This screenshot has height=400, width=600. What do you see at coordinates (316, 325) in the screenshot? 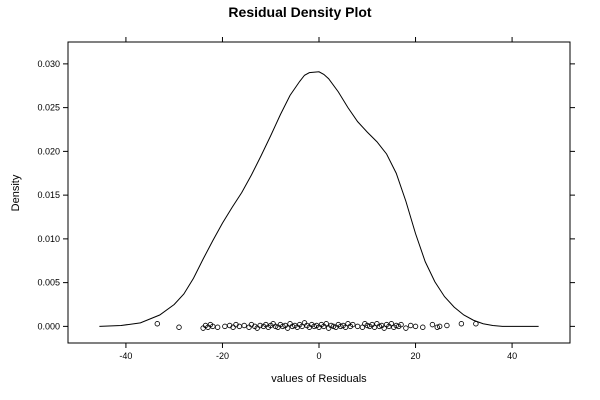
I see `residual-points` at bounding box center [316, 325].